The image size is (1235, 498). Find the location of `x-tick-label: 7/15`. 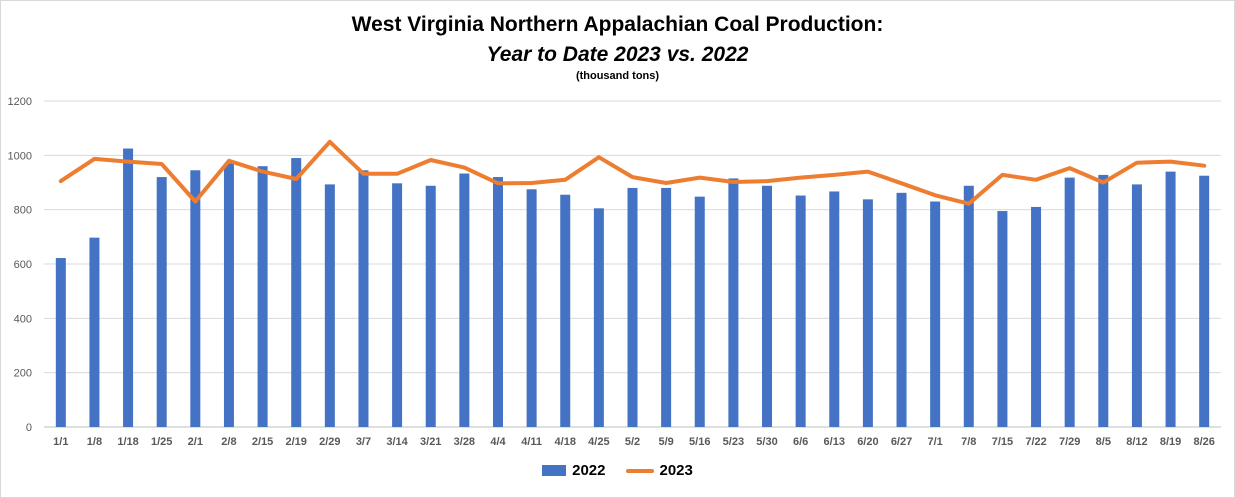

x-tick-label: 7/15 is located at coordinates (1002, 442).